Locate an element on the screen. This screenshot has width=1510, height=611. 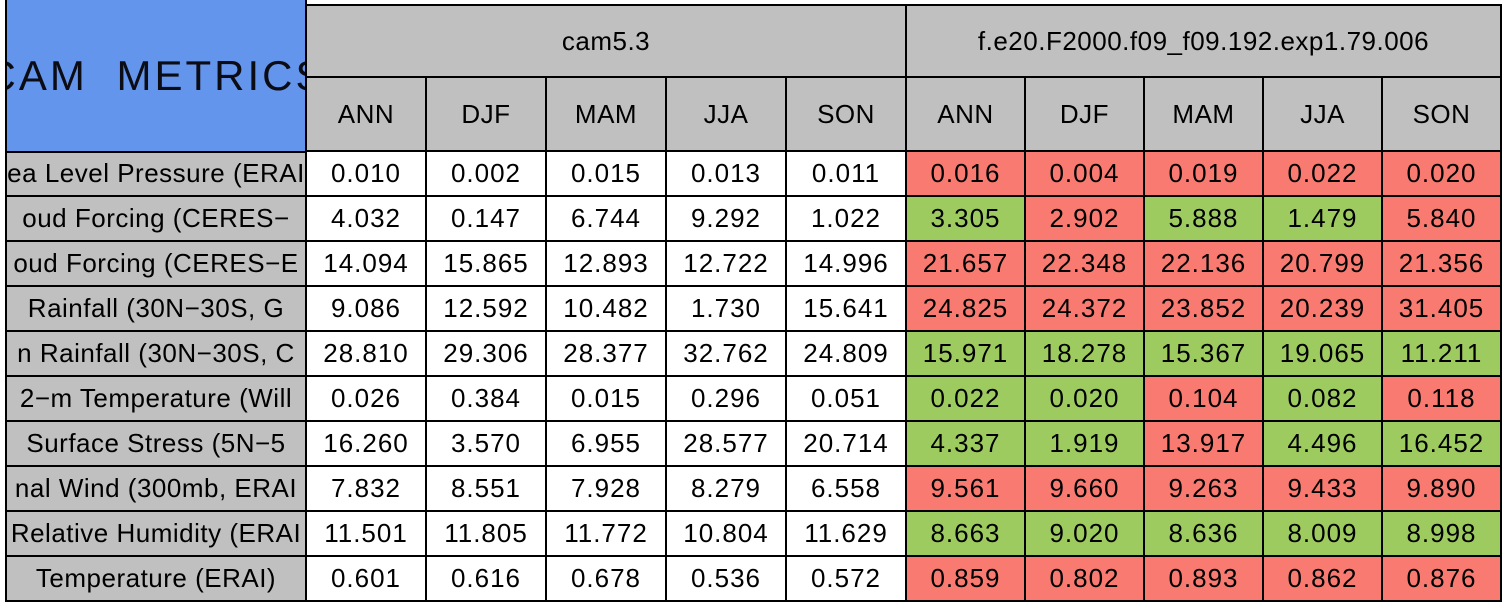
value-cell: 0.026 is located at coordinates (366, 398).